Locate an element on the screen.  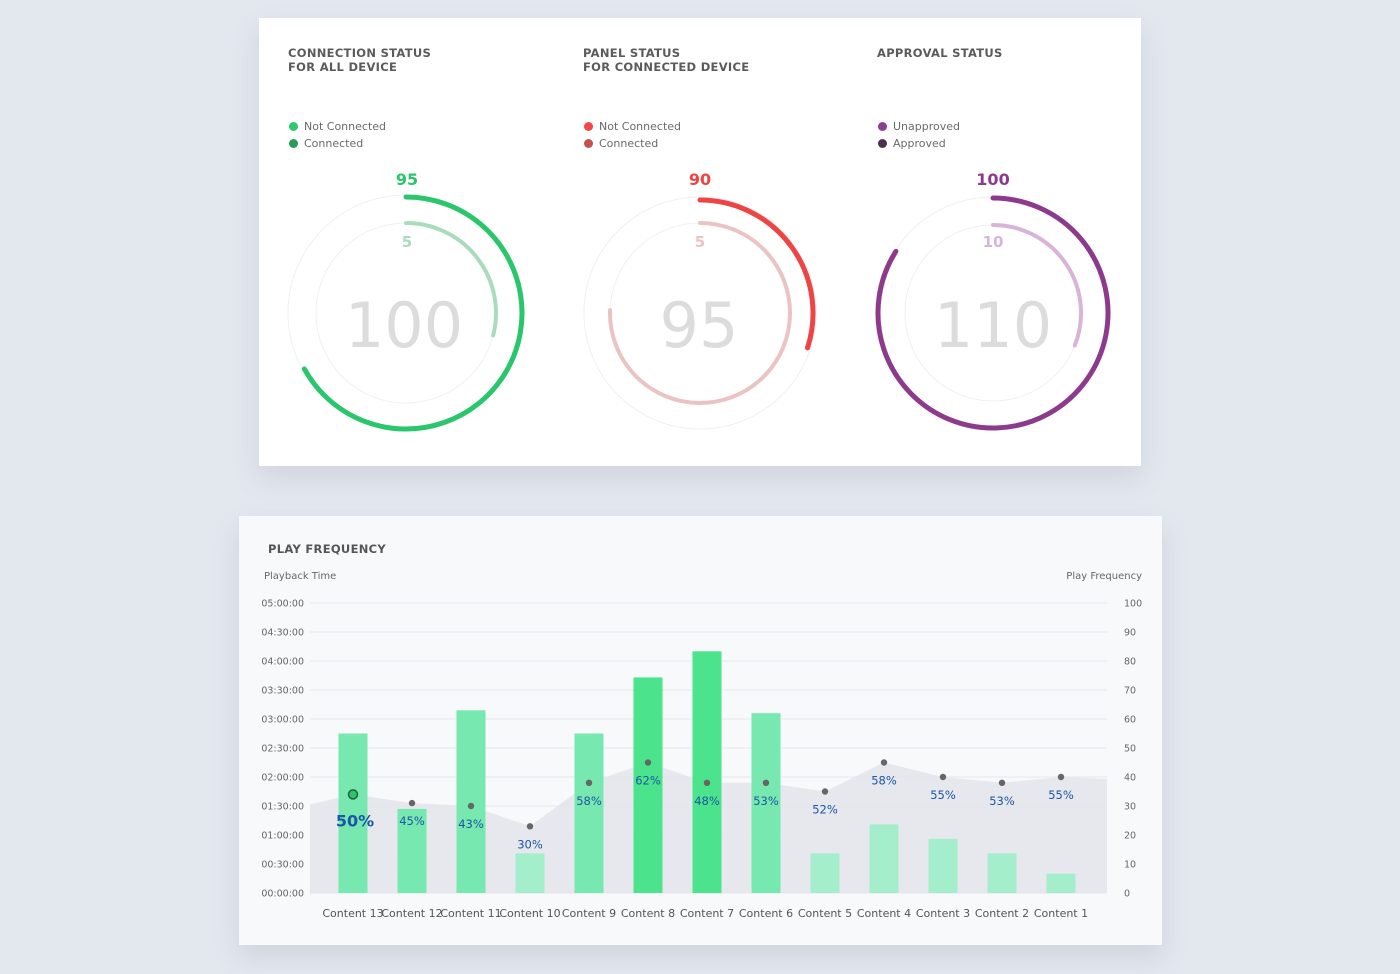
y-right-tick-label: 30 is located at coordinates (1130, 807).